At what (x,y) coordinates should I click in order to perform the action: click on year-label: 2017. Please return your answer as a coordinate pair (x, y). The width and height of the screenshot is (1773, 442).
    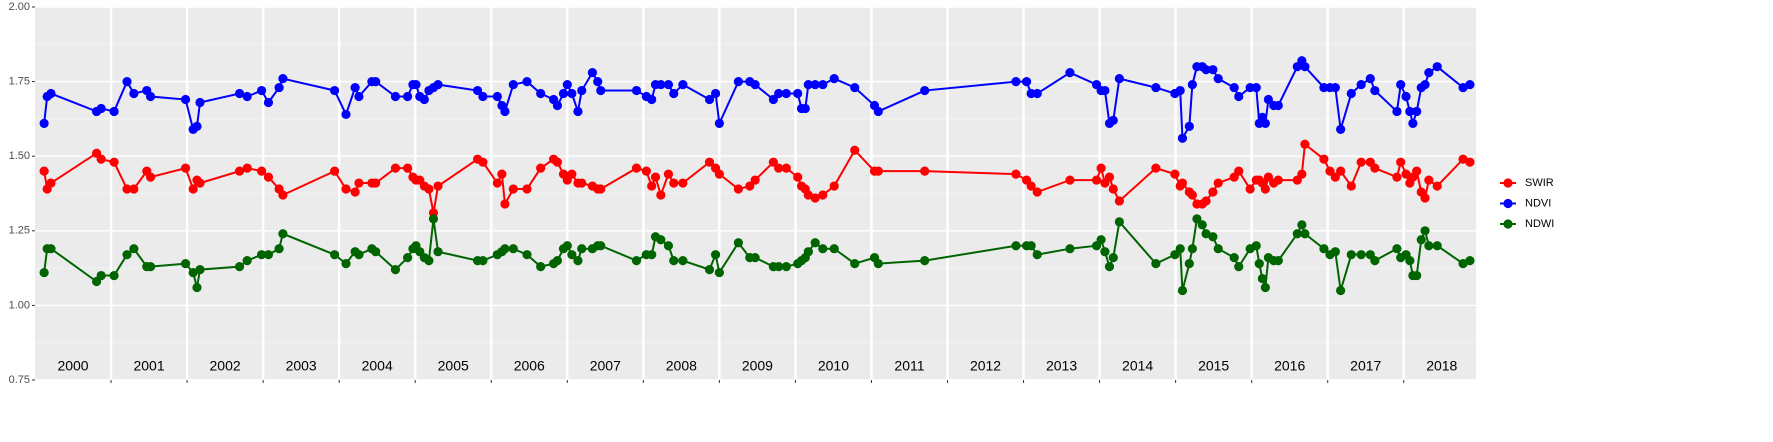
    Looking at the image, I should click on (1365, 366).